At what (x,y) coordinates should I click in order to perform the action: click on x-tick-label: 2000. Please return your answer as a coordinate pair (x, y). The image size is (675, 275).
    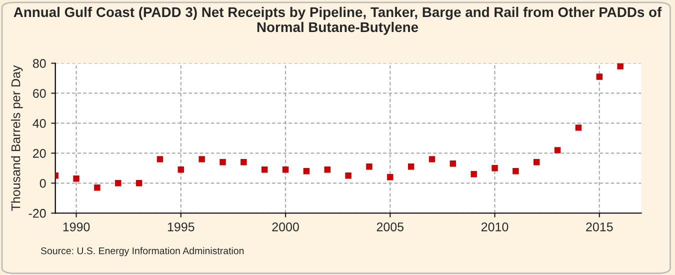
    Looking at the image, I should click on (285, 227).